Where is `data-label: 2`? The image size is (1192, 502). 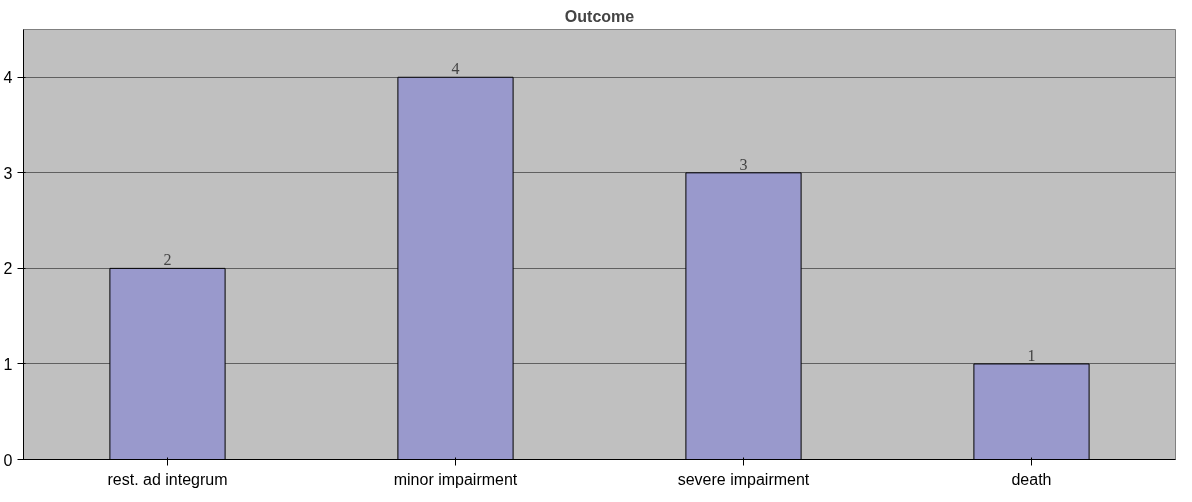 data-label: 2 is located at coordinates (167, 260).